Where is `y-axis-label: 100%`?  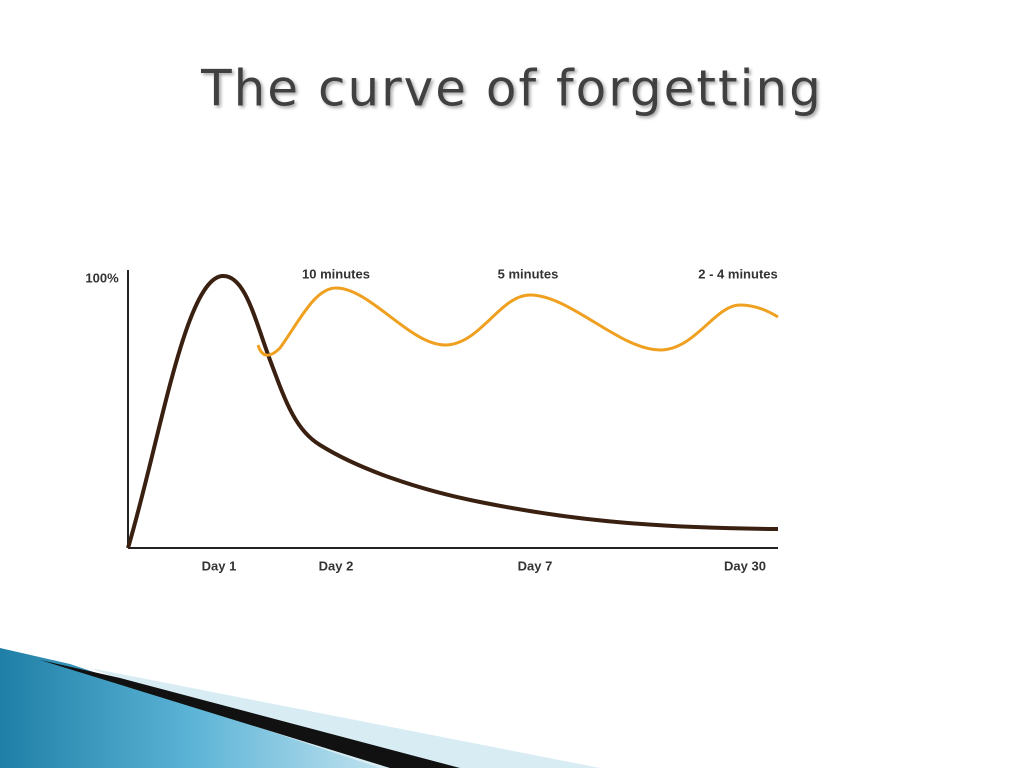
y-axis-label: 100% is located at coordinates (102, 277).